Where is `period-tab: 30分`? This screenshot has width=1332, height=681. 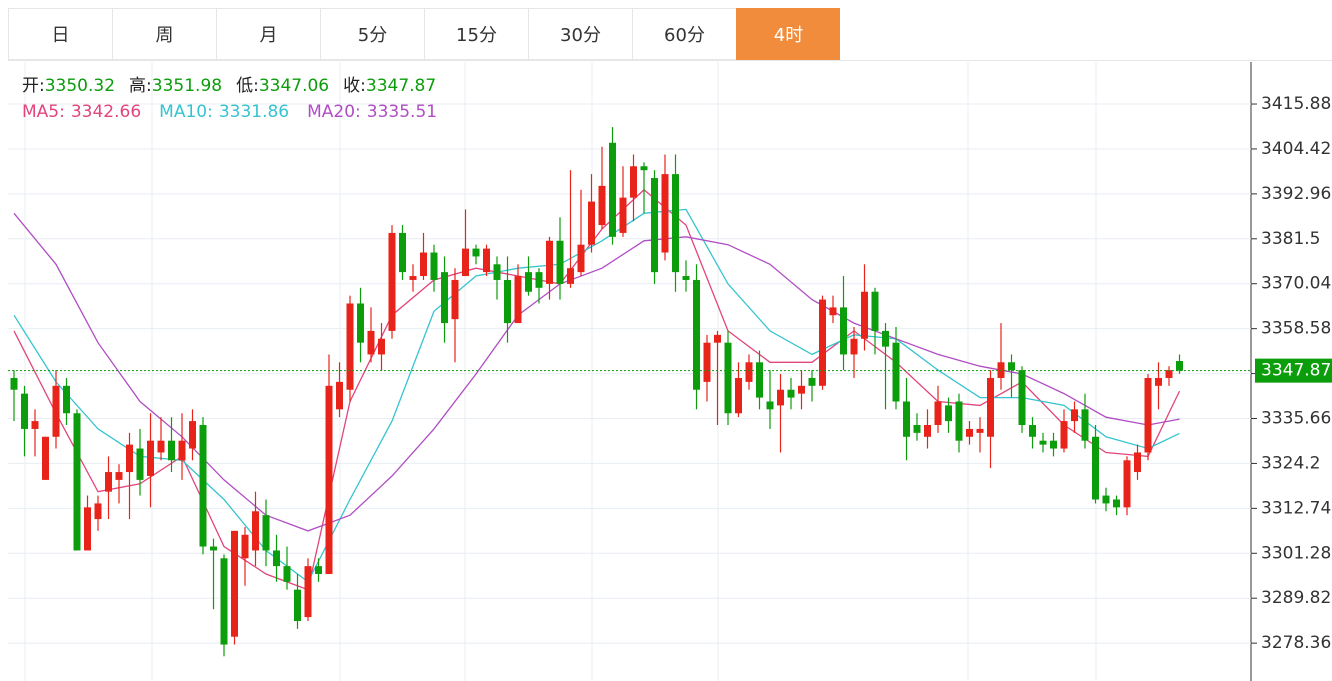
period-tab: 30分 is located at coordinates (580, 34).